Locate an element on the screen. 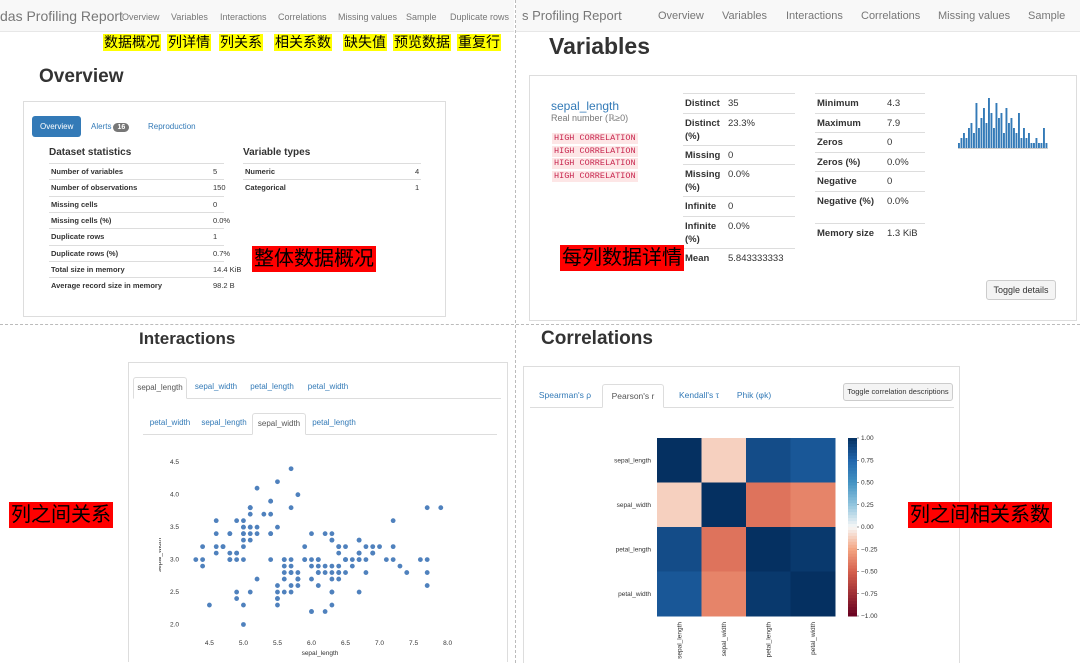 Image resolution: width=1080 pixels, height=663 pixels. right-nav-missing-values: Missing values is located at coordinates (974, 16).